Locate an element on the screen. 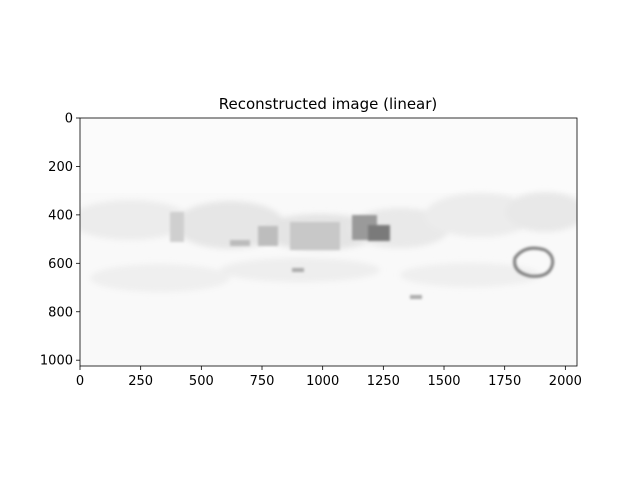 The image size is (640, 480). y-tick-label: 600 is located at coordinates (60, 264).